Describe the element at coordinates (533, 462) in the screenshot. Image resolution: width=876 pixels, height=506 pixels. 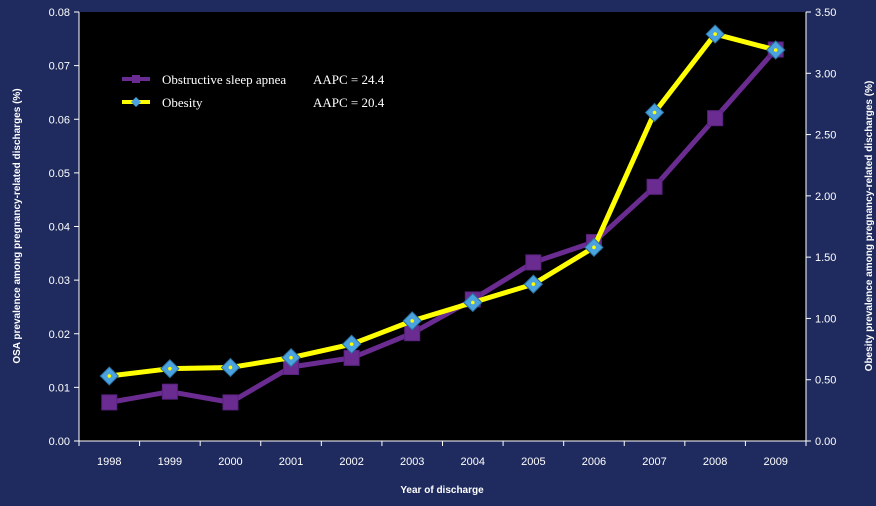
I see `x-tick-label: 2005` at that location.